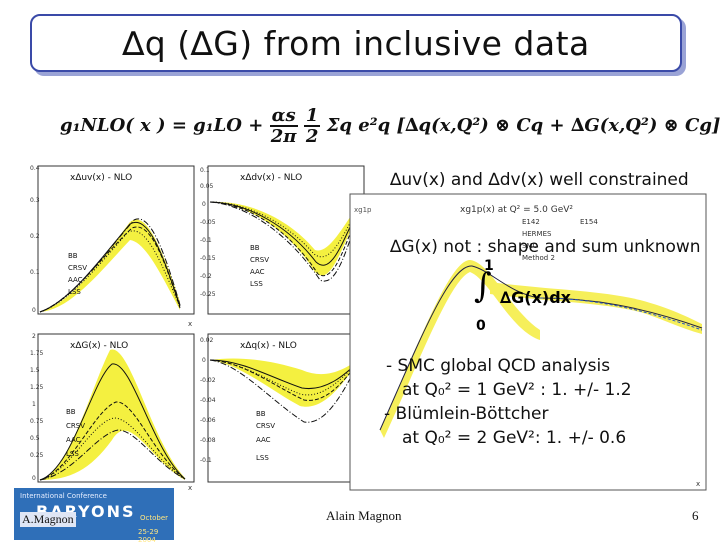 The image size is (720, 544). I want to click on g-legend-lss: LSS, so click(72, 454).